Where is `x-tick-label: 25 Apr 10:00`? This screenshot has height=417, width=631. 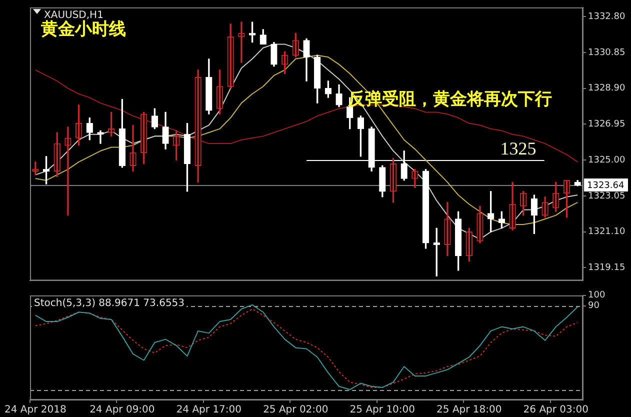 x-tick-label: 25 Apr 10:00 is located at coordinates (383, 410).